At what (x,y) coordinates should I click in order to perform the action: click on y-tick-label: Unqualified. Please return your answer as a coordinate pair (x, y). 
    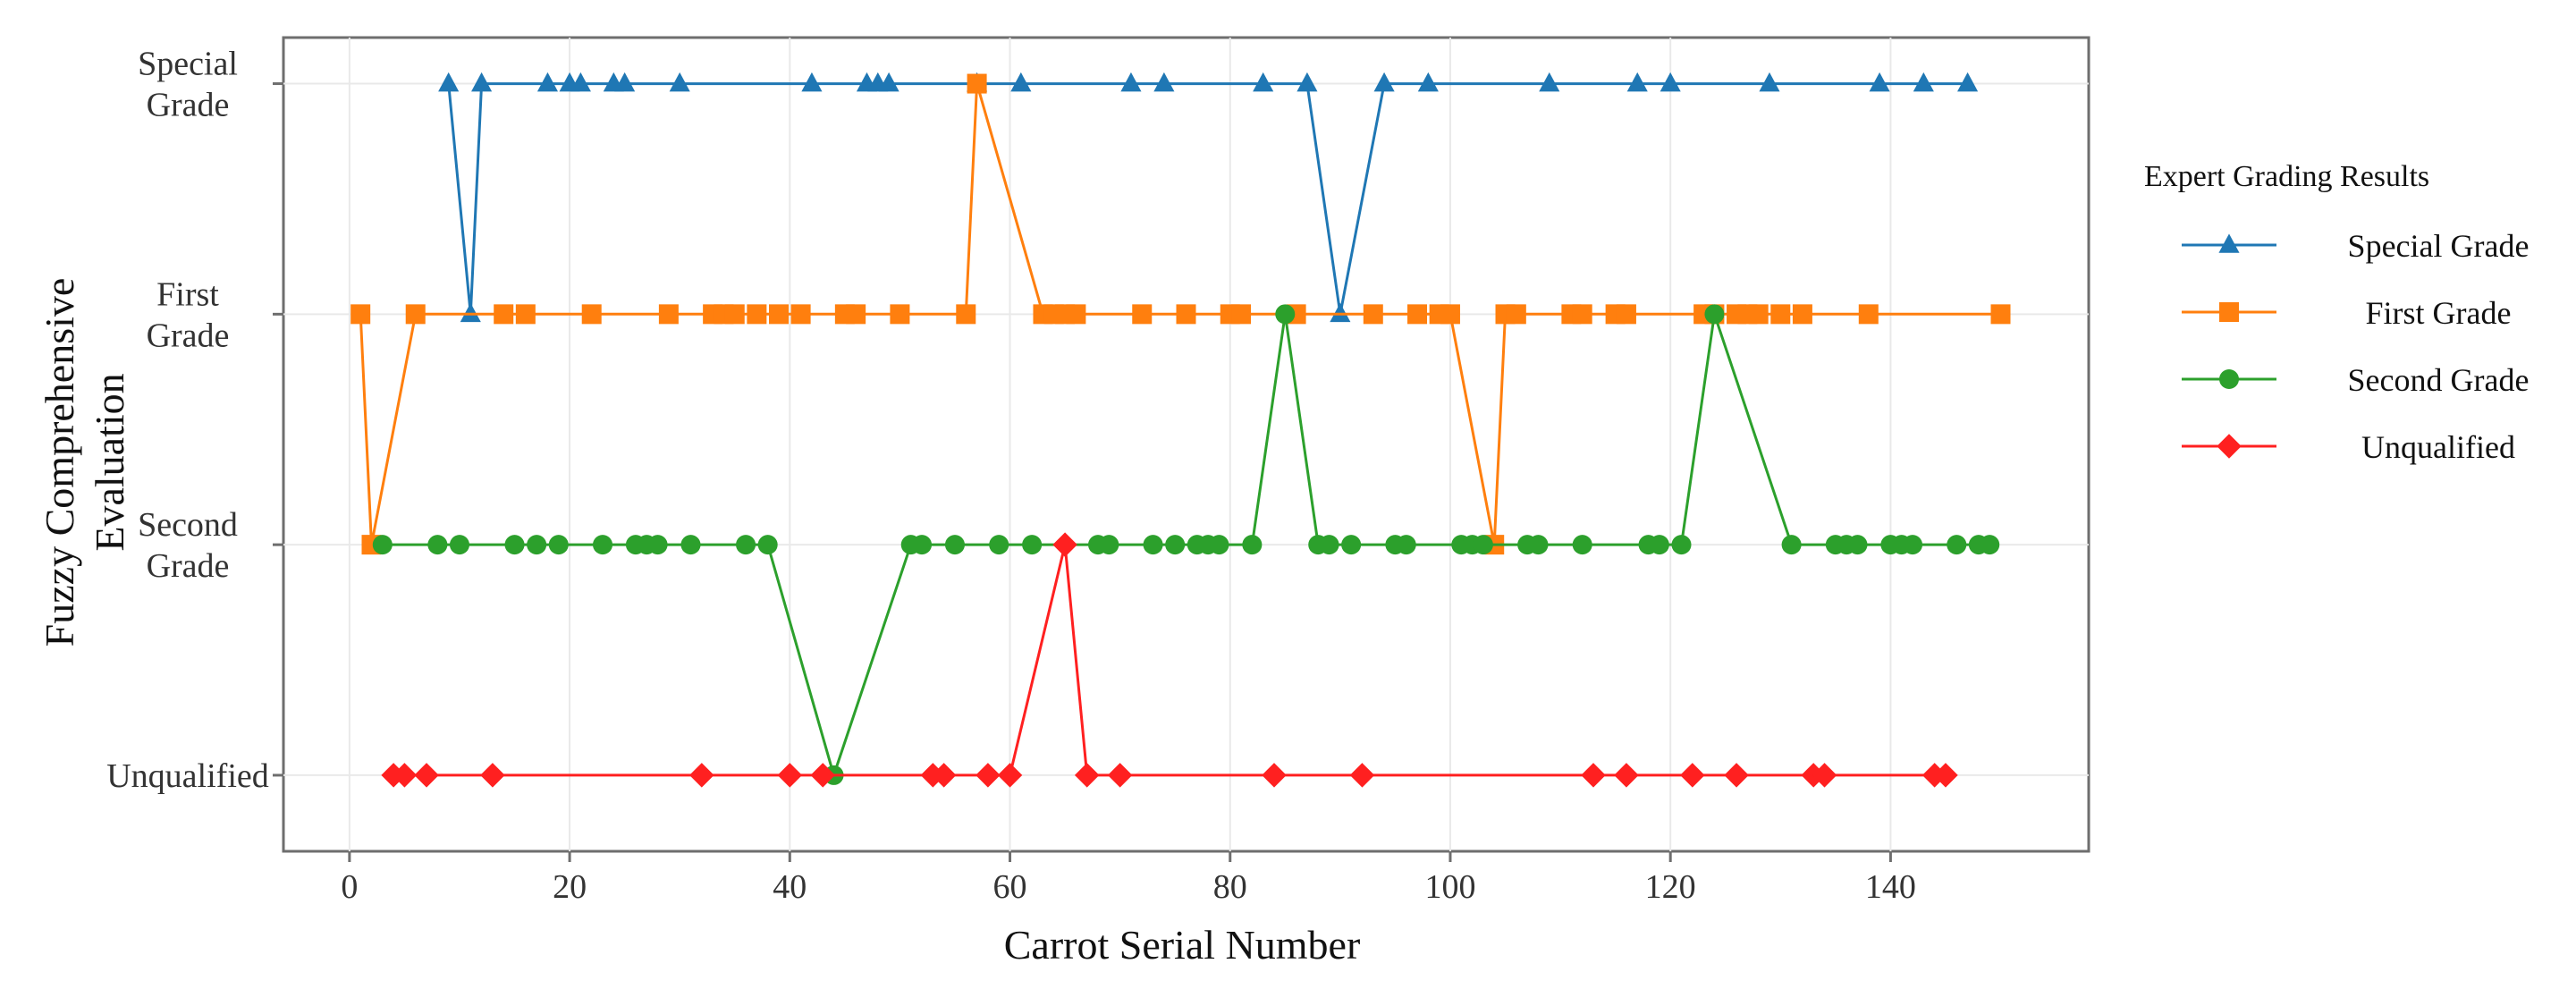
    Looking at the image, I should click on (187, 776).